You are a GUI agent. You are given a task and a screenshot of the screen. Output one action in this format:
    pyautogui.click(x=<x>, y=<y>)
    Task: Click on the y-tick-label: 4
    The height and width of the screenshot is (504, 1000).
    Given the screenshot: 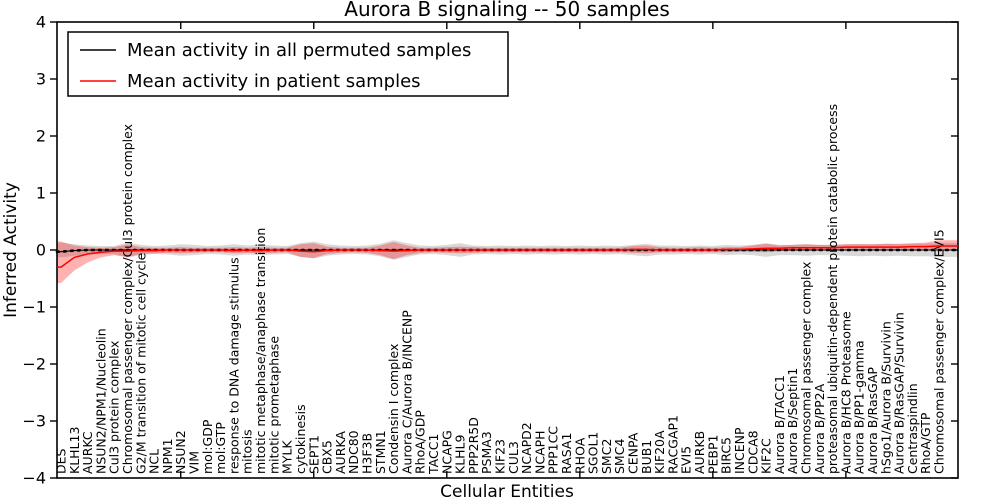 What is the action you would take?
    pyautogui.click(x=41, y=22)
    